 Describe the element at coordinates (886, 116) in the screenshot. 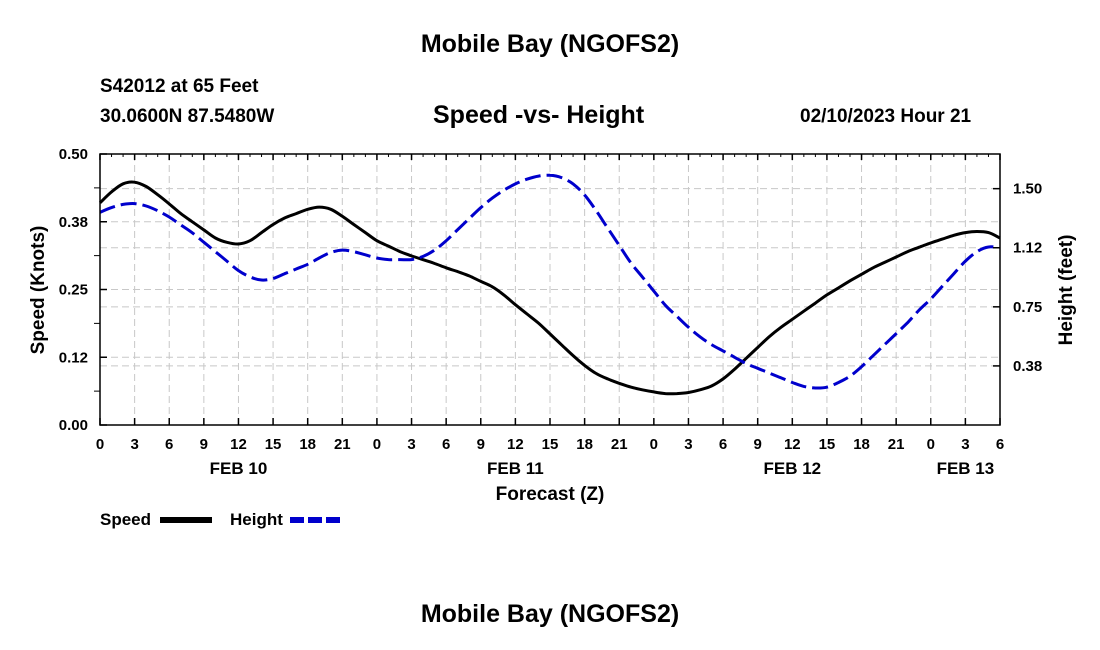

I see `forecast-datetime: 02/10/2023 Hour 21` at that location.